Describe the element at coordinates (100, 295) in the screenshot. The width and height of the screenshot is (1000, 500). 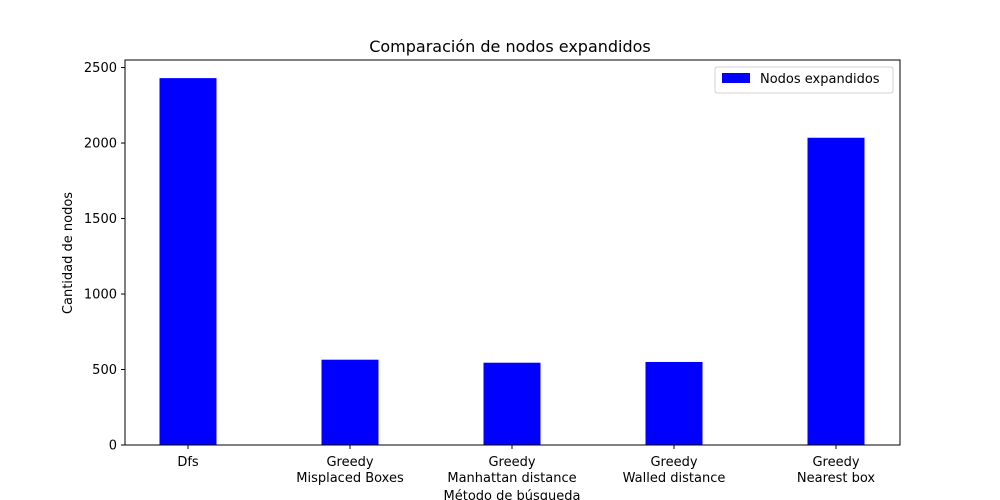
I see `y-tick-label: 1000` at that location.